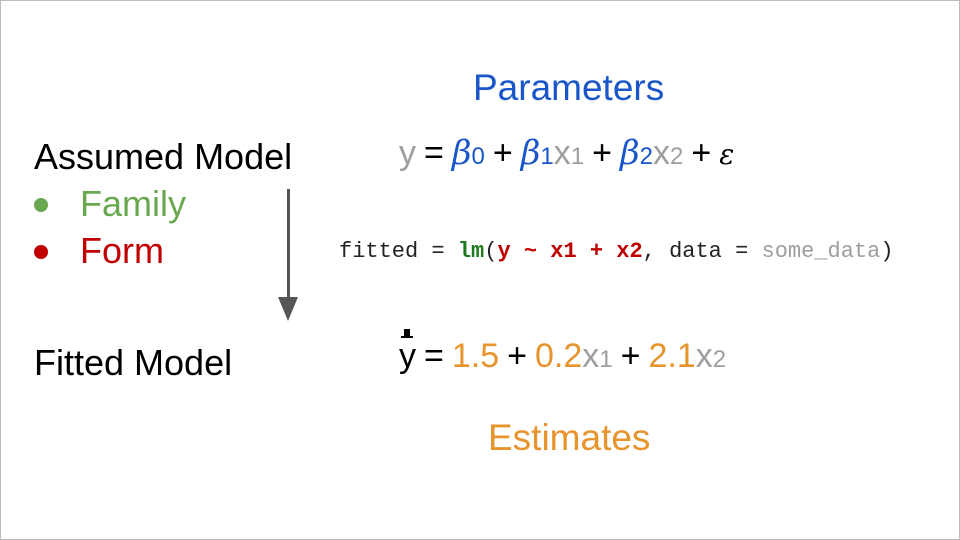 This screenshot has height=540, width=960. I want to click on bullet-family: Family, so click(110, 204).